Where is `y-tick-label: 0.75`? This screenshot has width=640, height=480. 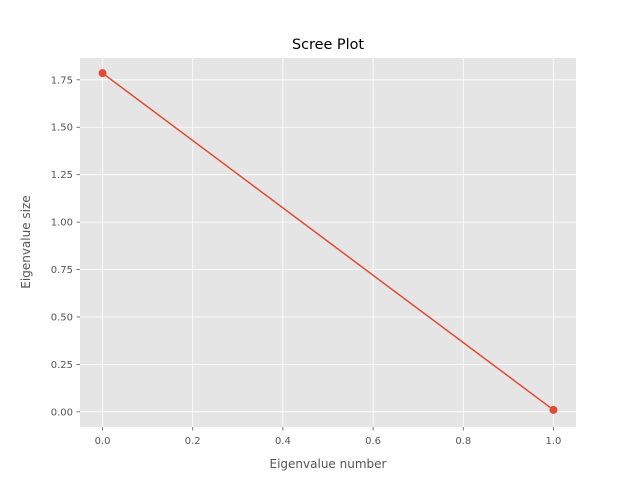
y-tick-label: 0.75 is located at coordinates (62, 270).